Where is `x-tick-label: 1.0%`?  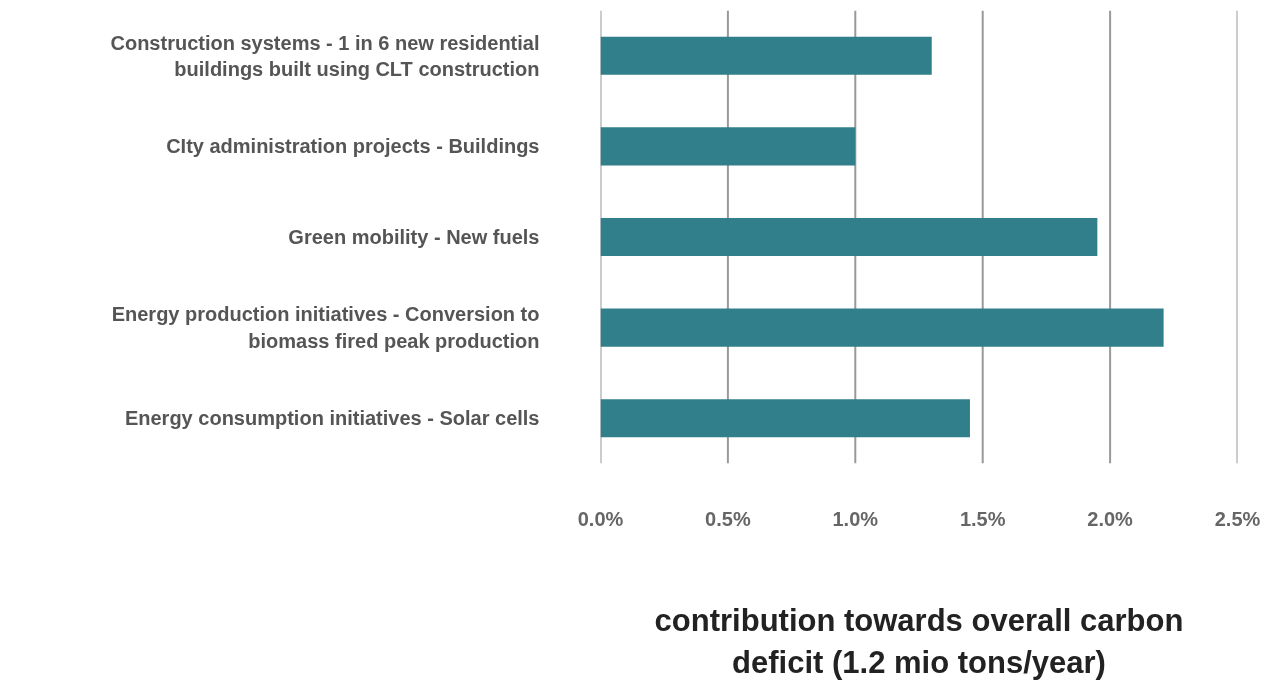
x-tick-label: 1.0% is located at coordinates (855, 518).